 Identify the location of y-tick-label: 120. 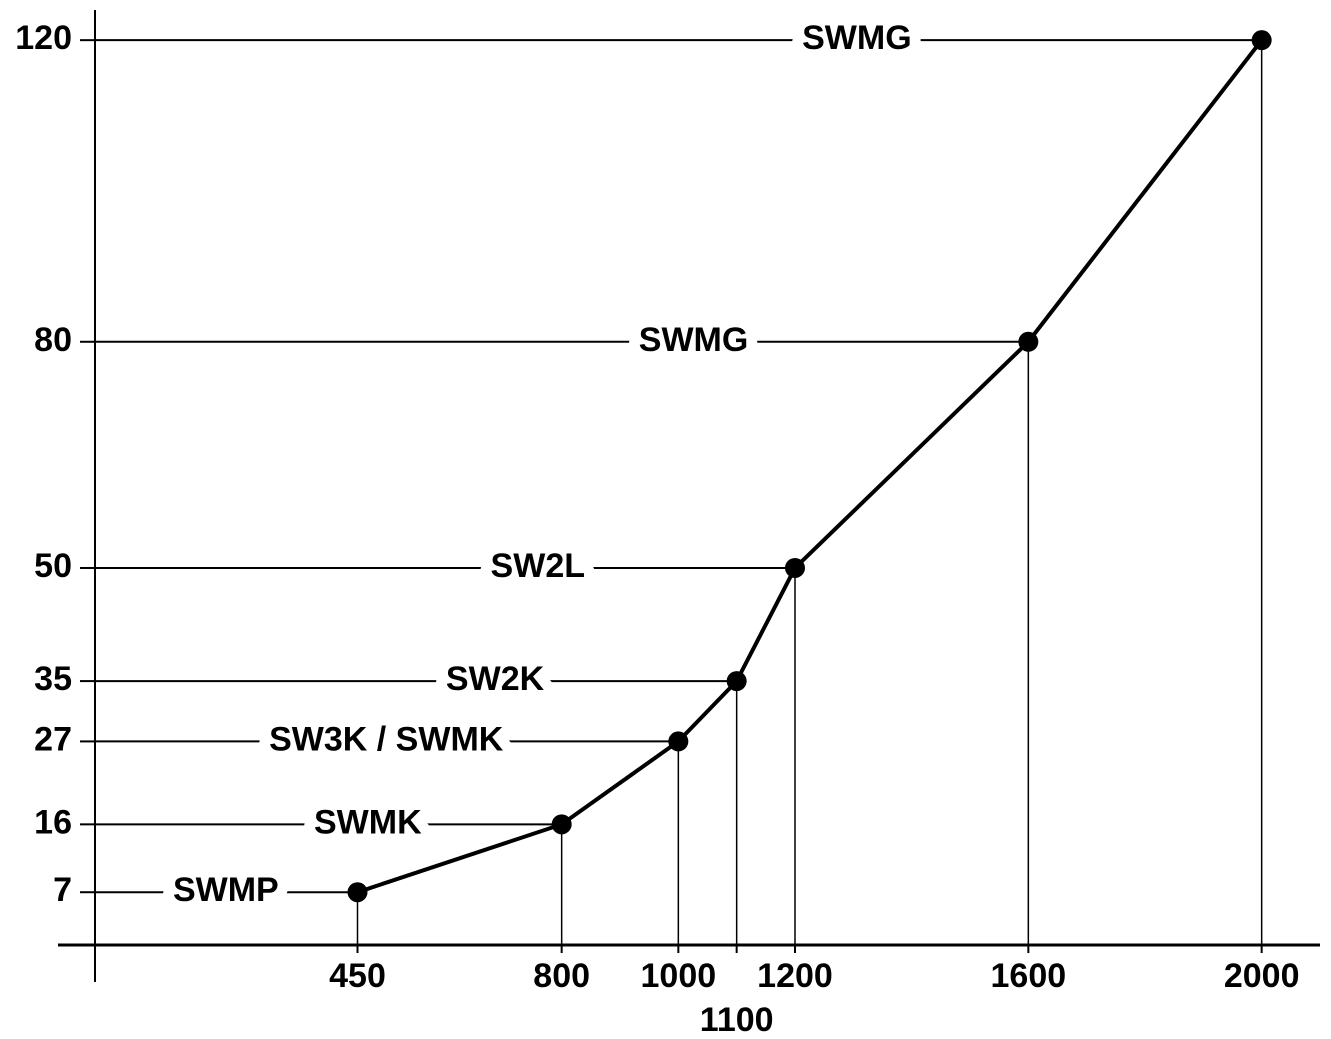
(43, 38).